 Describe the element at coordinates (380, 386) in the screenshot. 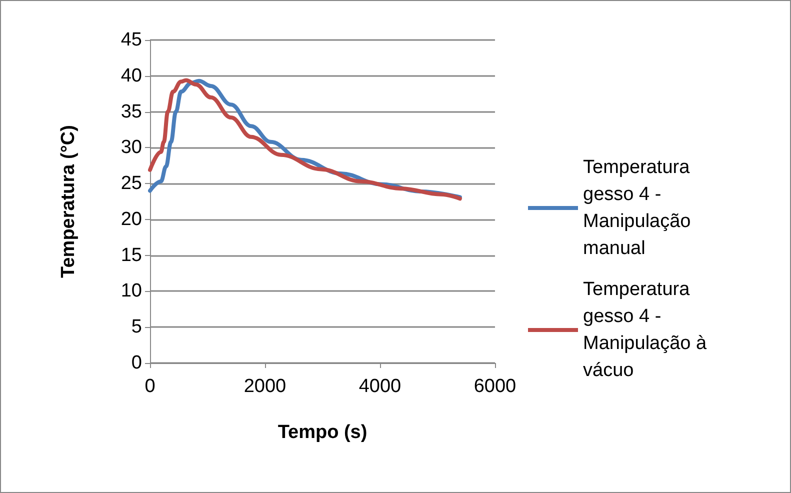

I see `x-tick-label: 4000` at that location.